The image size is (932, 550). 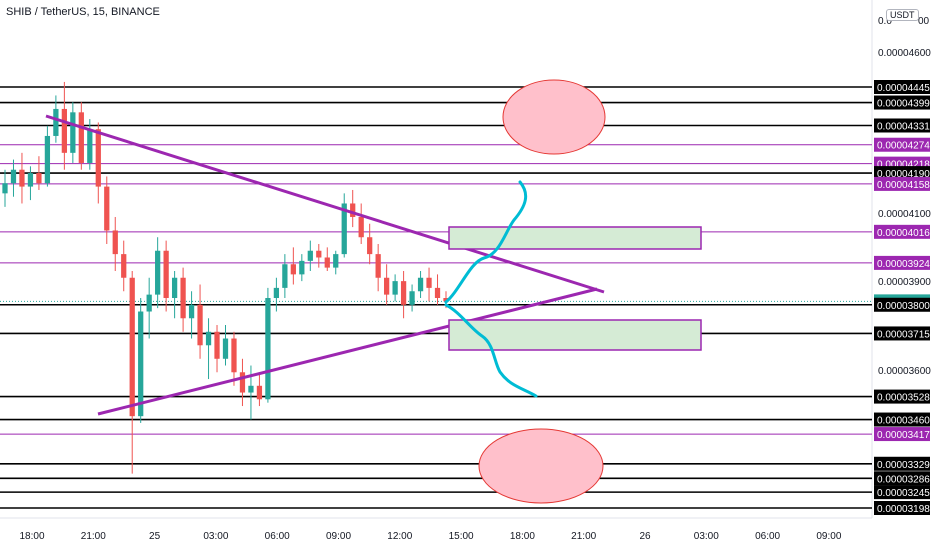 I want to click on price-tag-label: 0.00004445, so click(x=903, y=88).